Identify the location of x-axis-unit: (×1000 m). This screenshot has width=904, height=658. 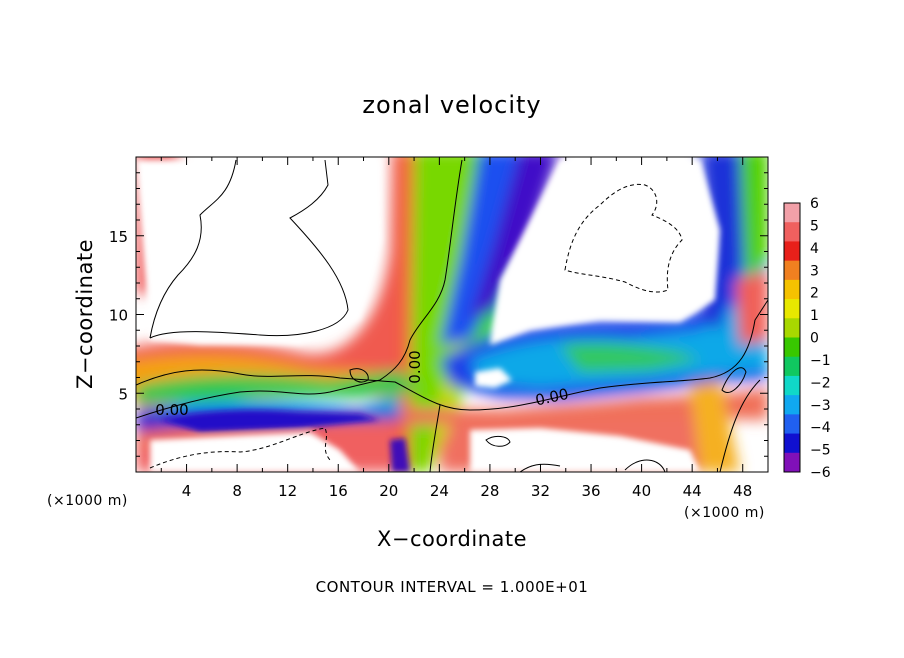
(724, 513).